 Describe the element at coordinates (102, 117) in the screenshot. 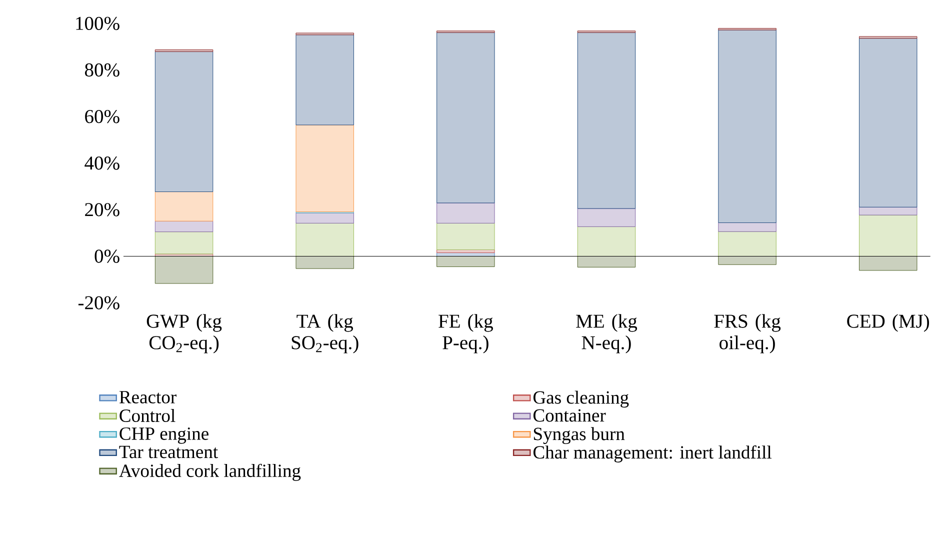

I see `y-tick-label: 60%` at that location.